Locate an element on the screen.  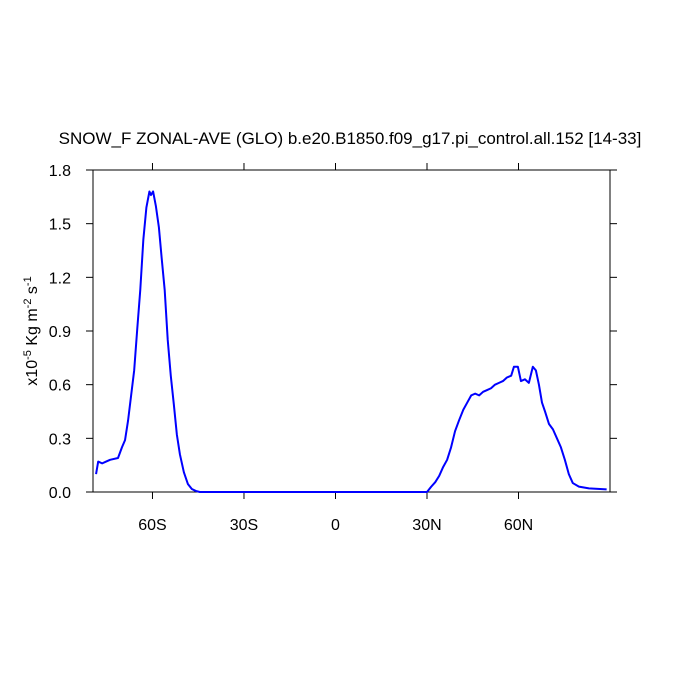
x-tick-label: 60N is located at coordinates (518, 525).